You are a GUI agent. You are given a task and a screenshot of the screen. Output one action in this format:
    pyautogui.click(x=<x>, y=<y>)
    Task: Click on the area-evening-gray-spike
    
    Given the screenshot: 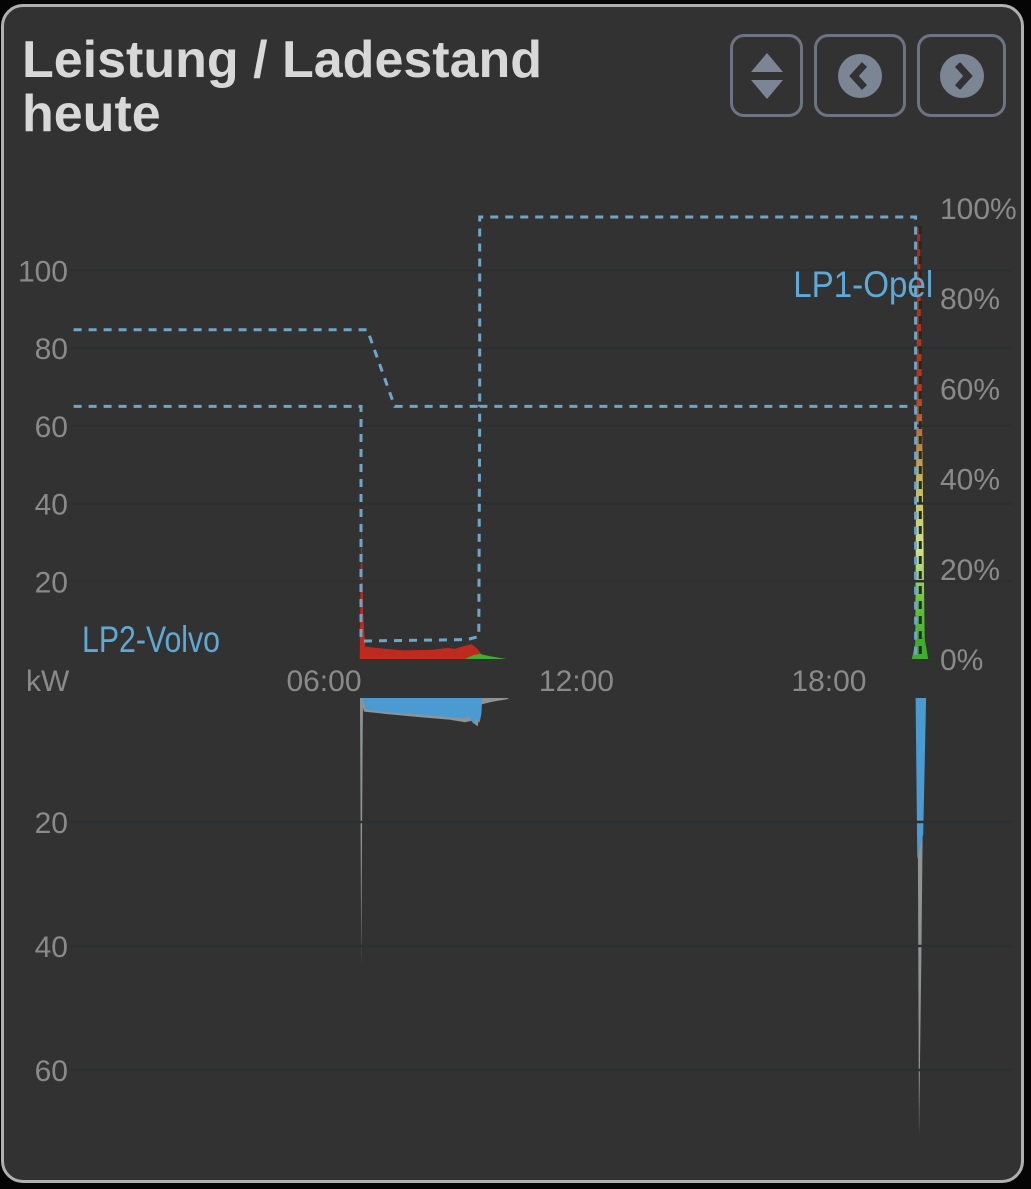 What is the action you would take?
    pyautogui.click(x=920, y=918)
    